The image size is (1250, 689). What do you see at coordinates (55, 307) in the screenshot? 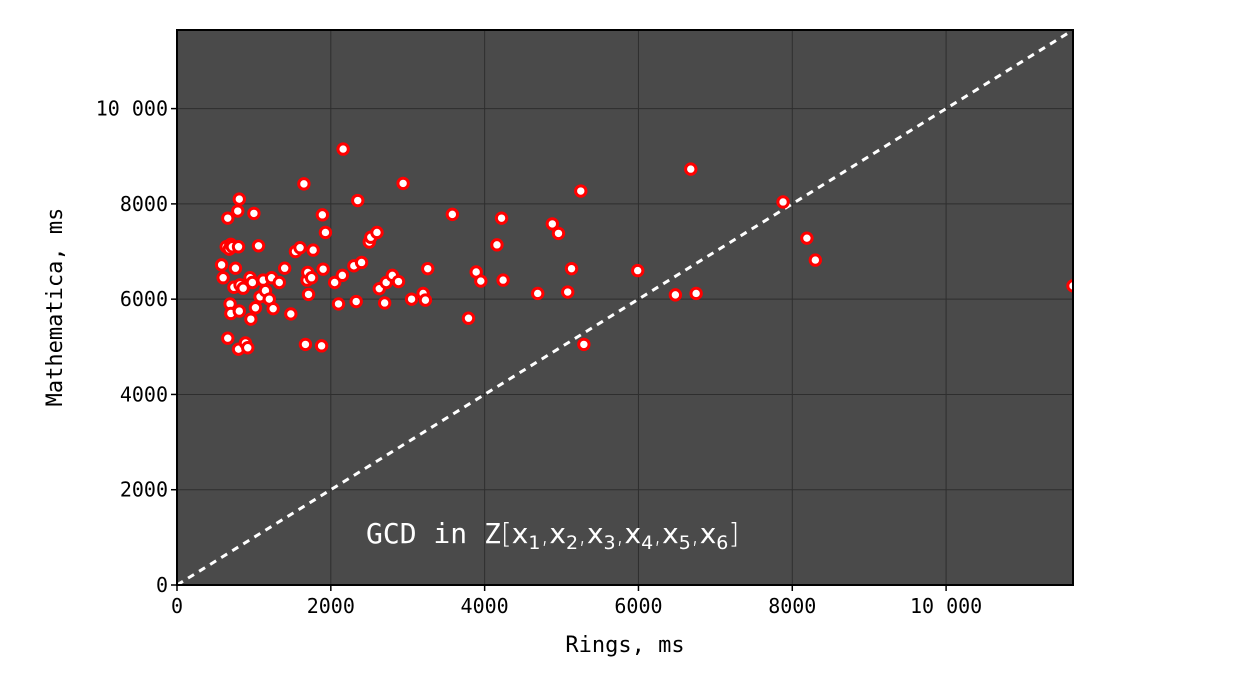
I see `y-axis-label: Mathematica, ms` at bounding box center [55, 307].